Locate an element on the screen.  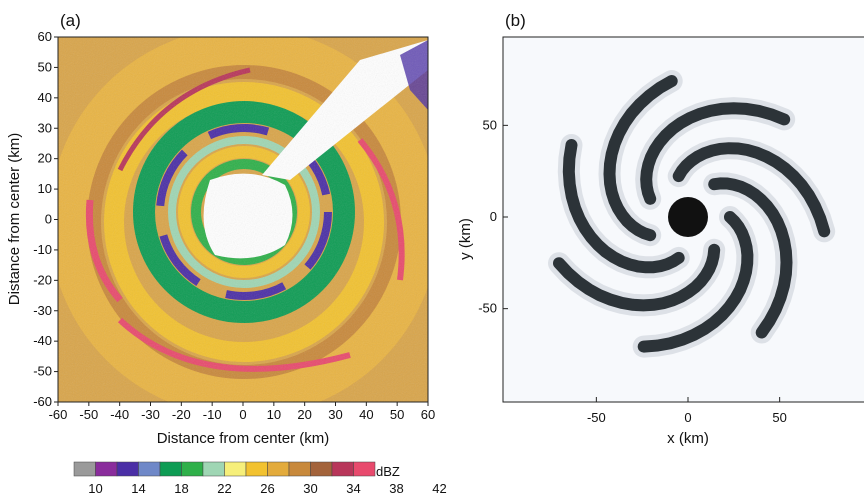
y-tick-label: -20 is located at coordinates (42, 279).